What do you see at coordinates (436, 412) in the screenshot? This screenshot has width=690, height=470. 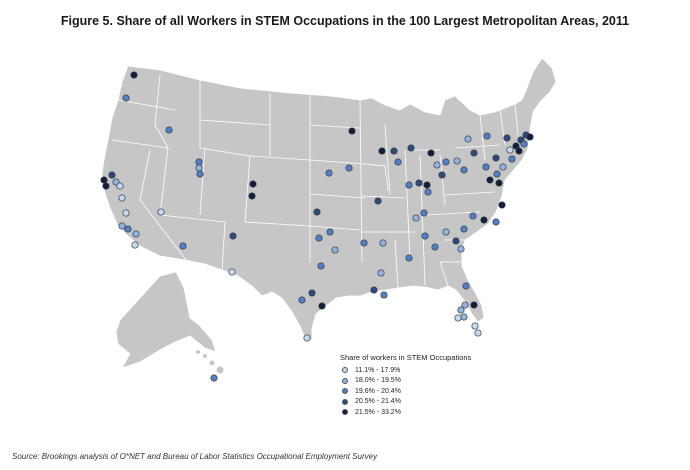 I see `legend-item: 21.5% - 33.2%` at bounding box center [436, 412].